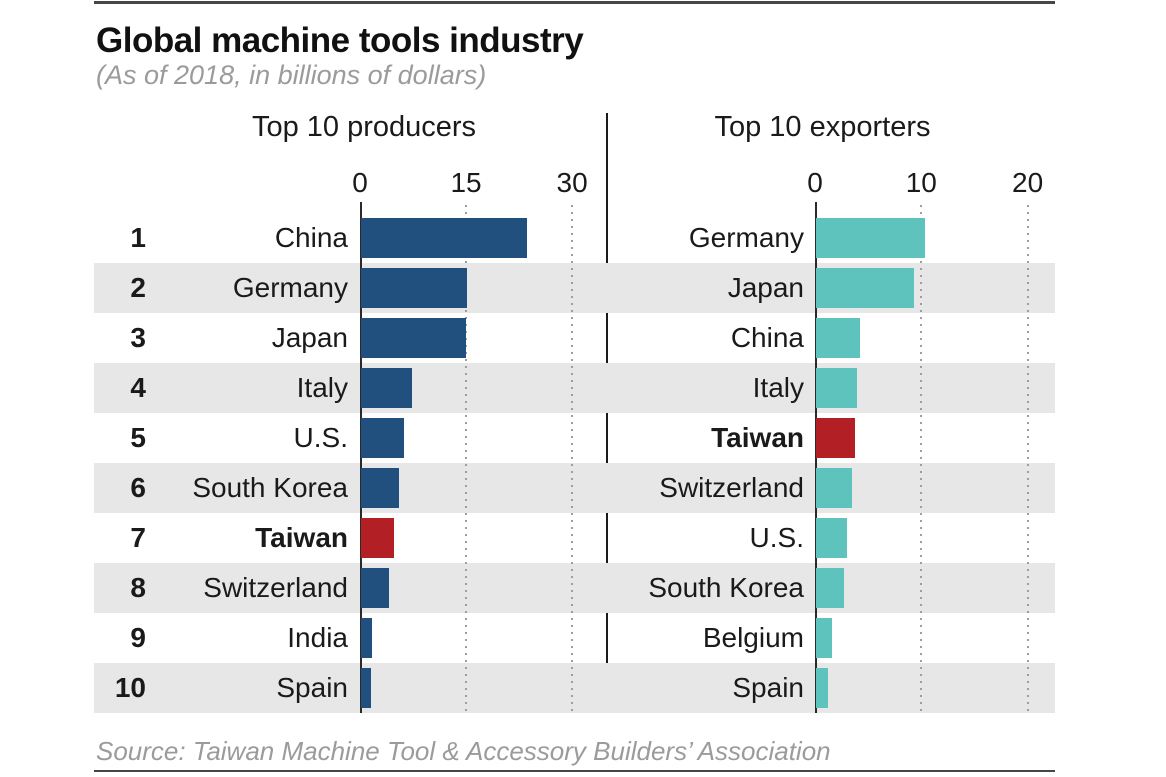 The width and height of the screenshot is (1166, 777). Describe the element at coordinates (138, 387) in the screenshot. I see `rank-number: 4` at that location.